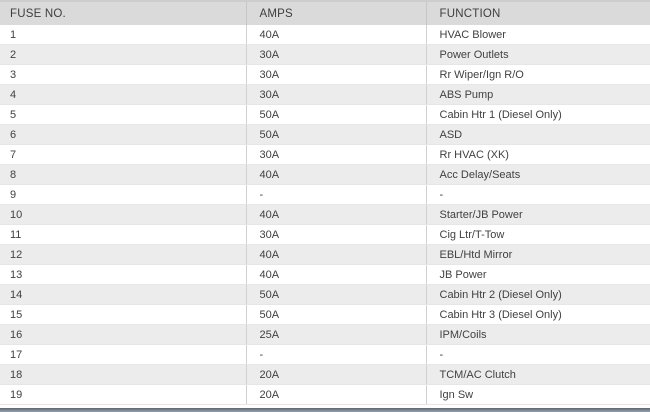 The height and width of the screenshot is (412, 650). What do you see at coordinates (537, 394) in the screenshot?
I see `cell-function: Ign Sw` at bounding box center [537, 394].